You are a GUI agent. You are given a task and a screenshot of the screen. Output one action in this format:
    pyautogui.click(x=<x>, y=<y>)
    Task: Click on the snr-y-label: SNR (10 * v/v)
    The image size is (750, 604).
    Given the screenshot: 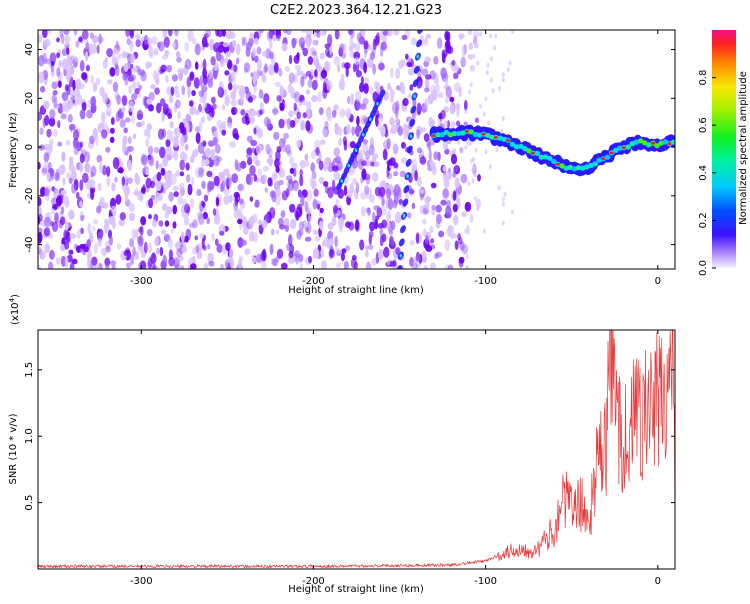 What is the action you would take?
    pyautogui.click(x=13, y=448)
    